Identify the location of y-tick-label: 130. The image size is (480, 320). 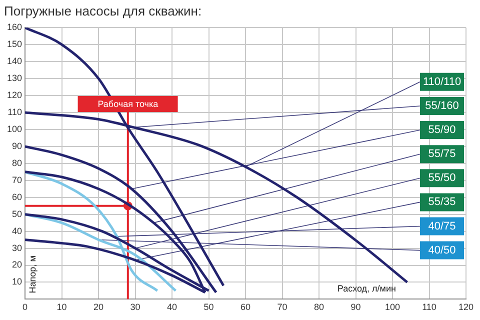
(14, 78).